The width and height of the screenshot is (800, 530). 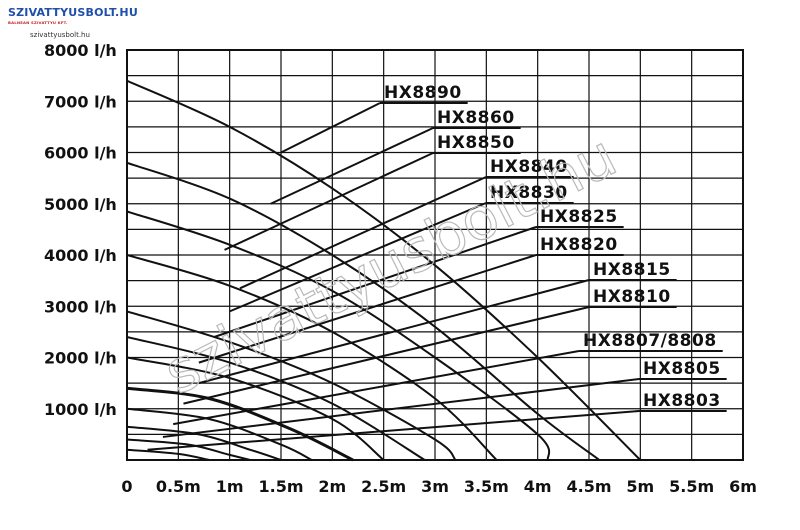 I want to click on curve-hx8803, so click(x=168, y=454).